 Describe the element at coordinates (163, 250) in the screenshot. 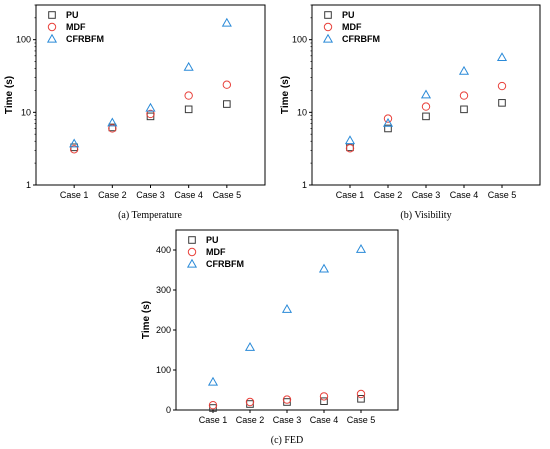

I see `y-tick-label: 400` at that location.